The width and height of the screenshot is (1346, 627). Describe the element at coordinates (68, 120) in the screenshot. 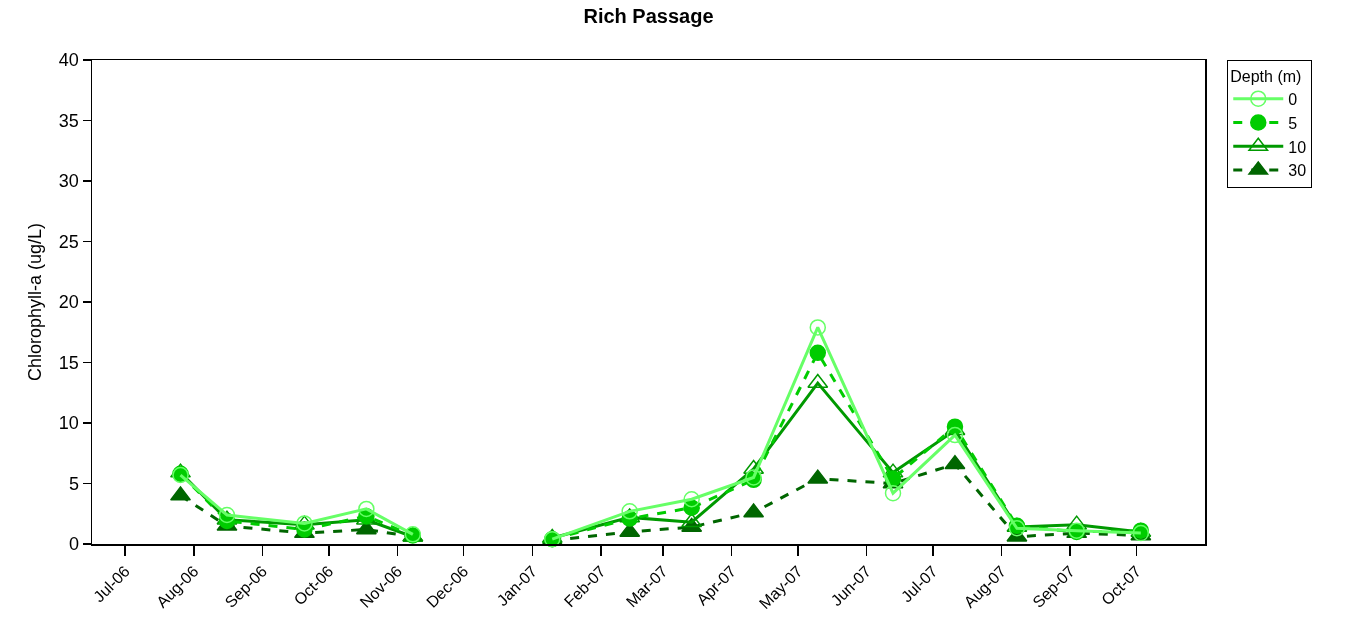

I see `y-tick-label: 35` at that location.